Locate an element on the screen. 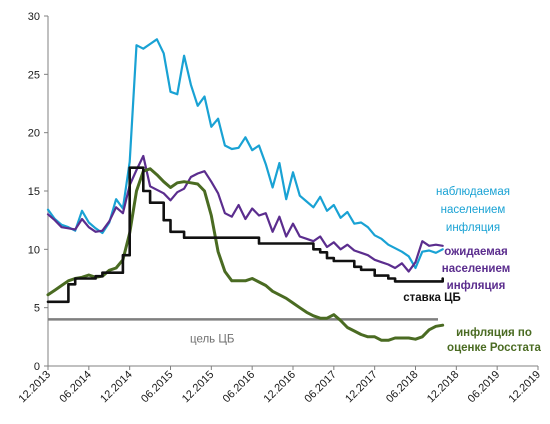 This screenshot has width=550, height=424. x-tick-label: 12.2014 is located at coordinates (116, 387).